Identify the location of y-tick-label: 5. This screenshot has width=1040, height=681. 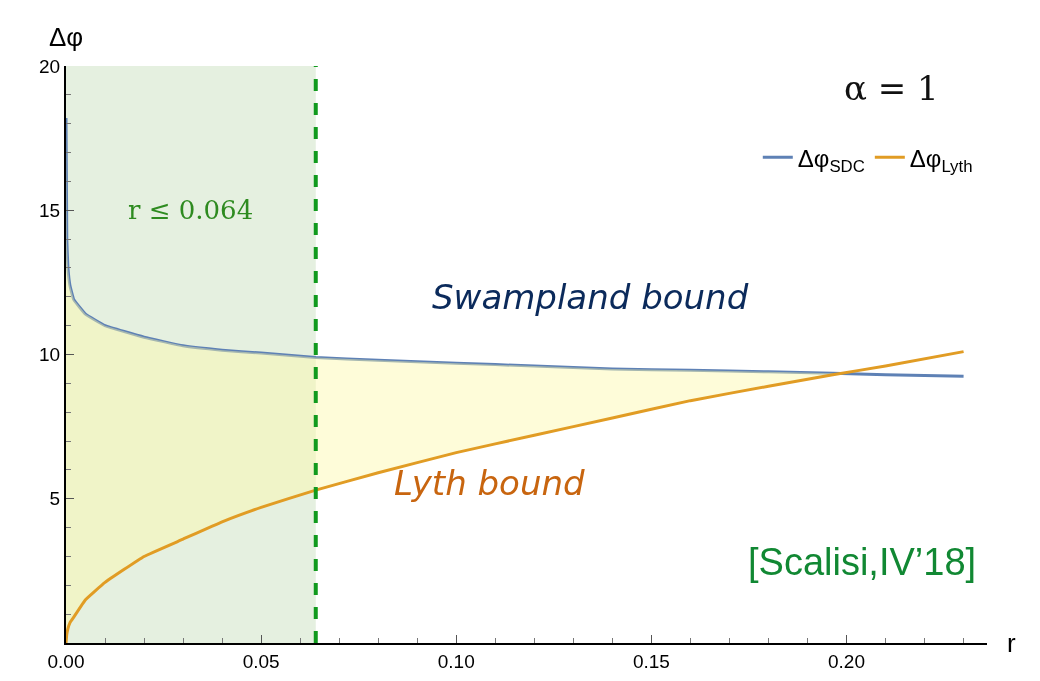
(55, 499).